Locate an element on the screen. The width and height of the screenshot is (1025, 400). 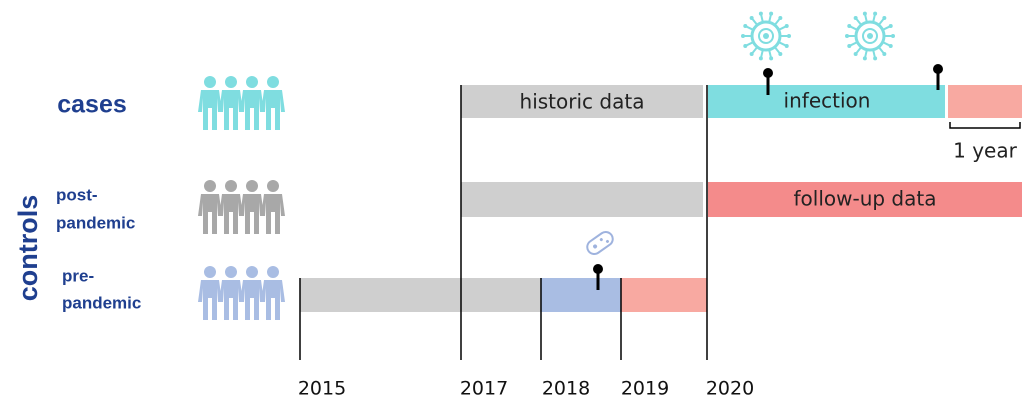
year-label: 2018 is located at coordinates (566, 389).